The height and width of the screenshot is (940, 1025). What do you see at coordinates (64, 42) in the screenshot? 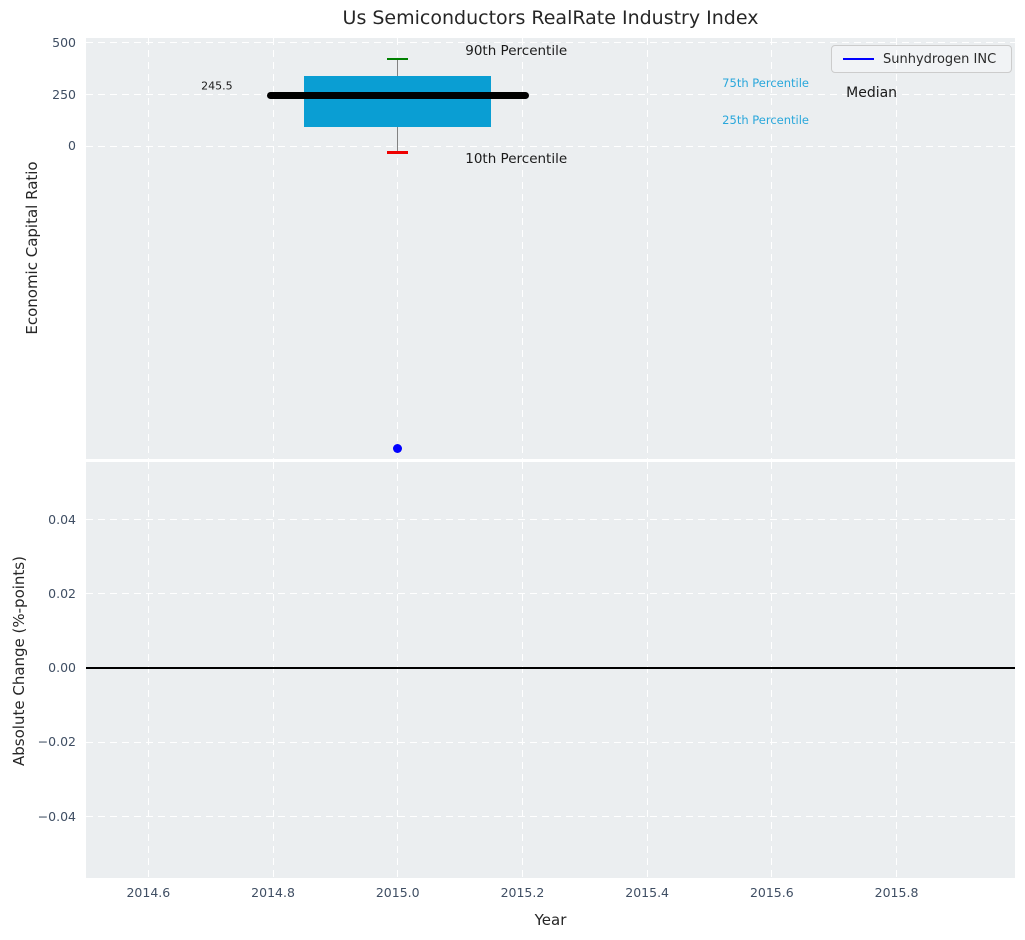
I see `top-ytick-label: 500` at bounding box center [64, 42].